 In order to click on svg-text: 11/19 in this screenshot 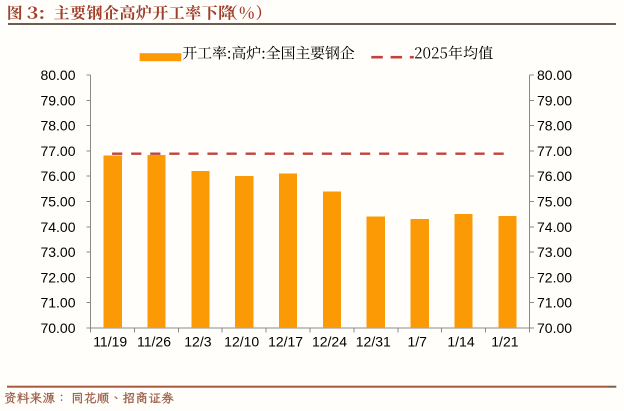, I will do `click(110, 341)`.